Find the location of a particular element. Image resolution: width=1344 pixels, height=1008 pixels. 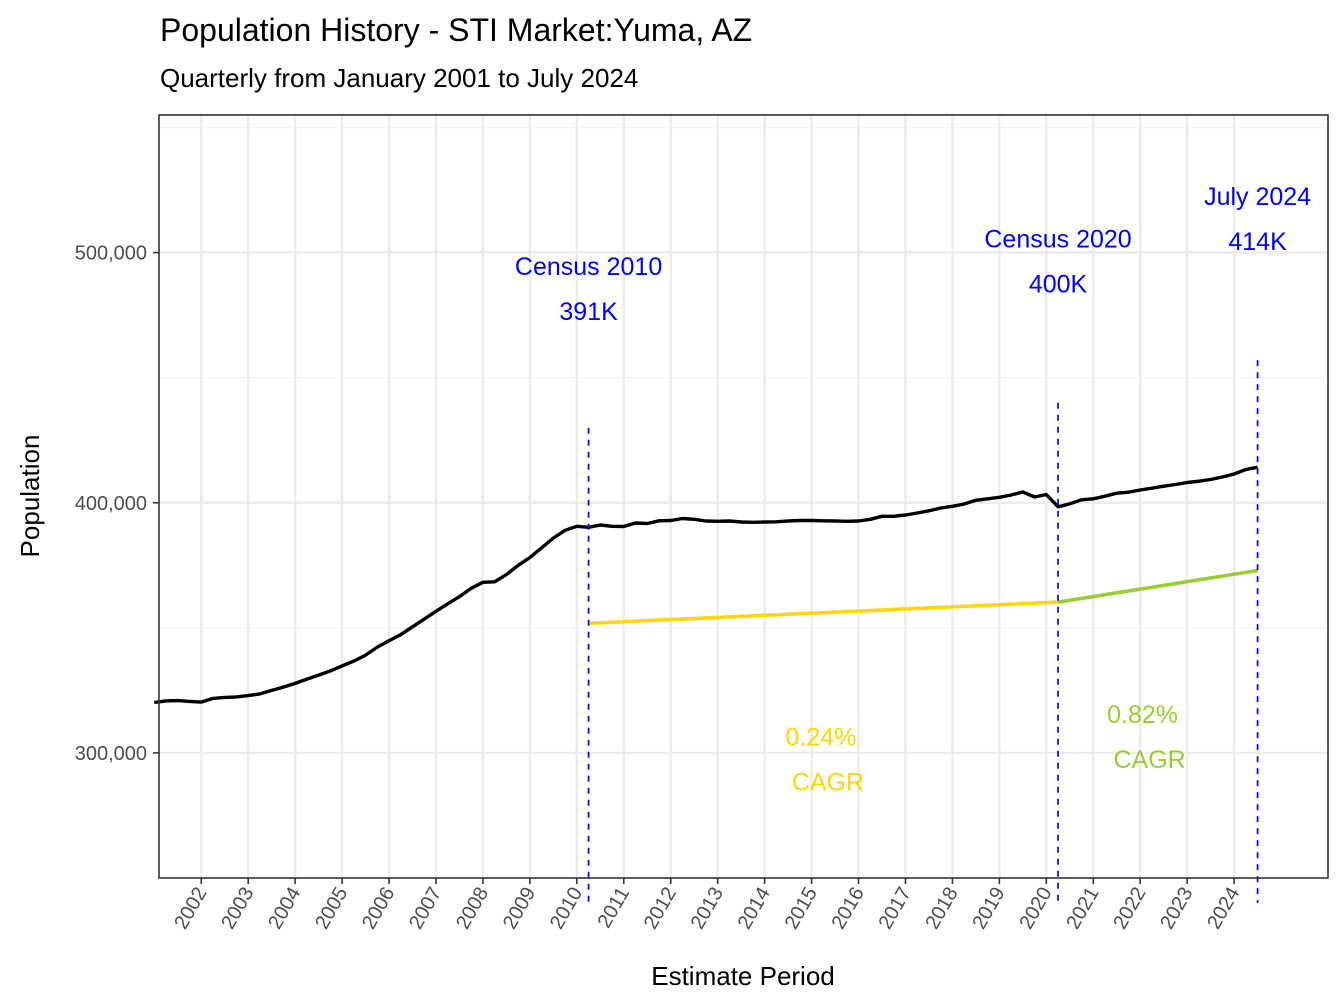

x-tick-label: 2002 is located at coordinates (190, 909).